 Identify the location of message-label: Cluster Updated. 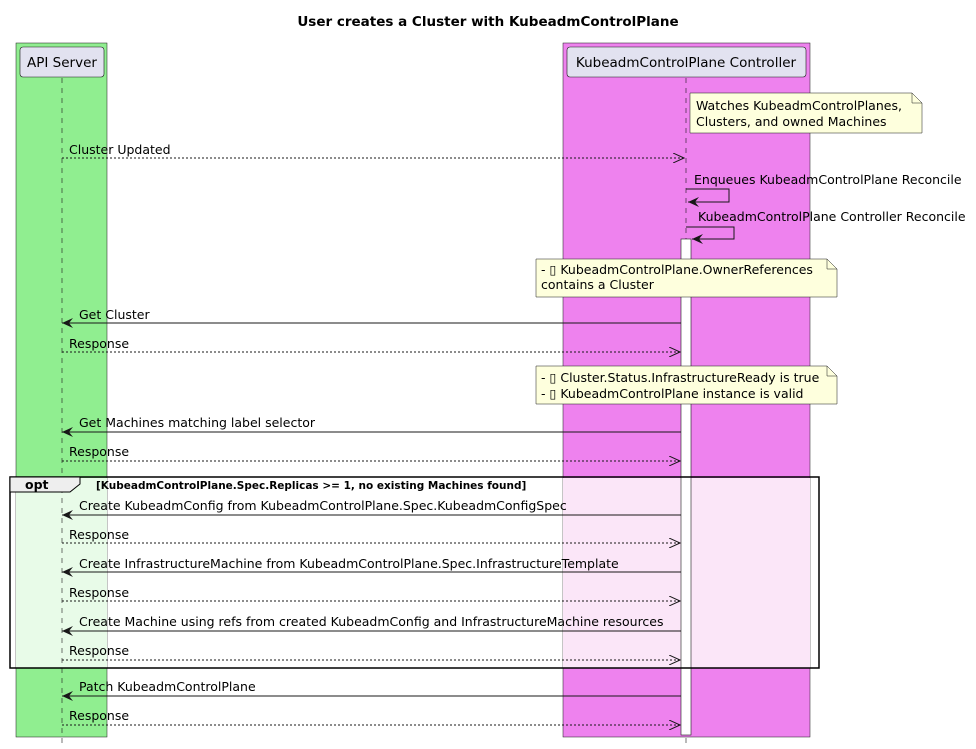
(120, 149).